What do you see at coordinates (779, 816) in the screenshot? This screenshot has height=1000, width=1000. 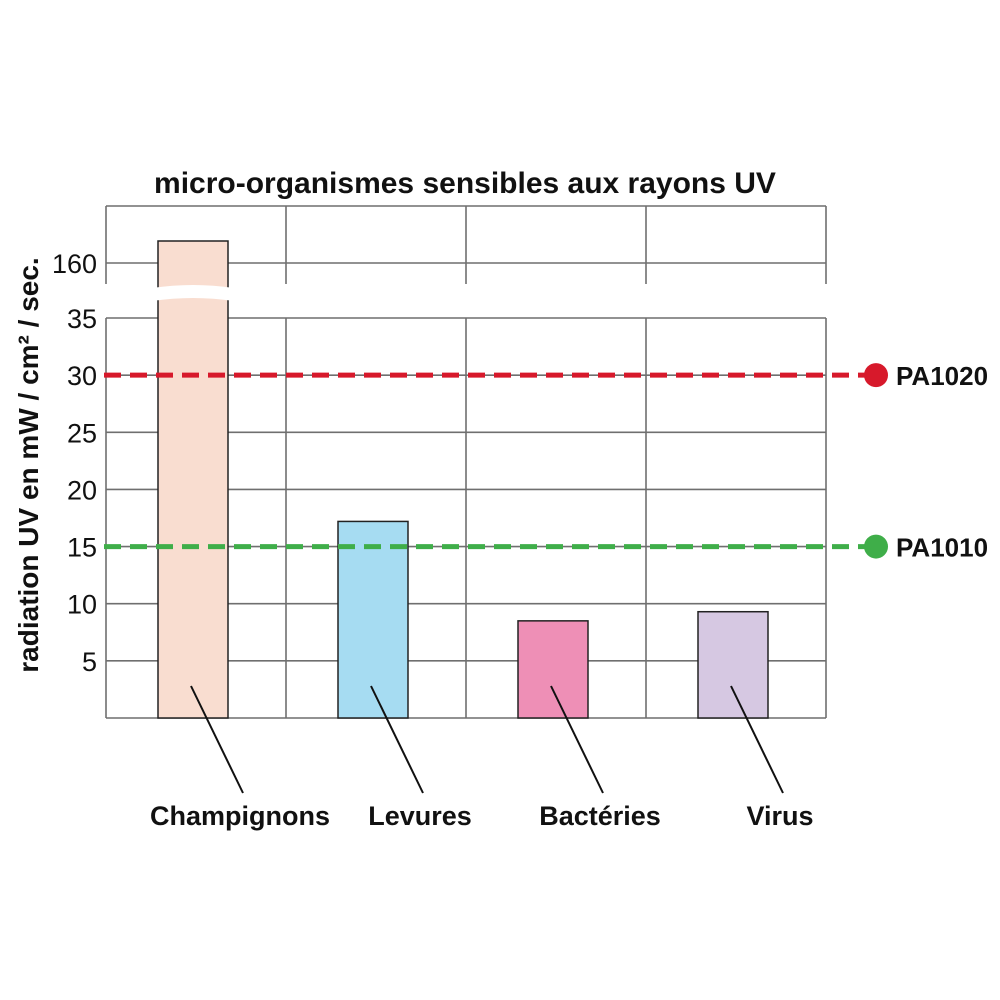 I see `category-label-virus: Virus` at bounding box center [779, 816].